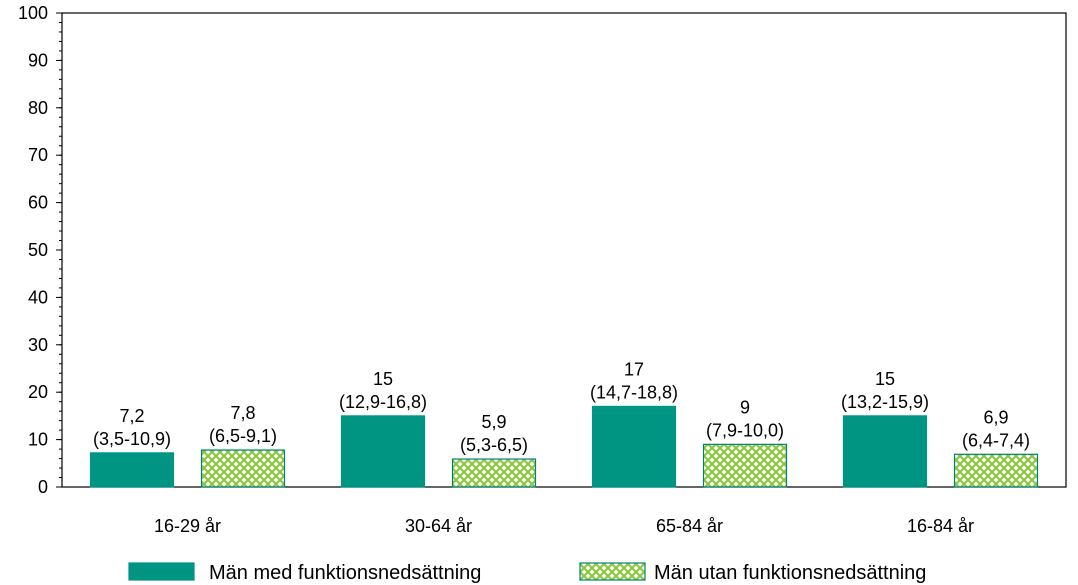 This screenshot has height=585, width=1078. What do you see at coordinates (38, 60) in the screenshot?
I see `y-tick-label: 90` at bounding box center [38, 60].